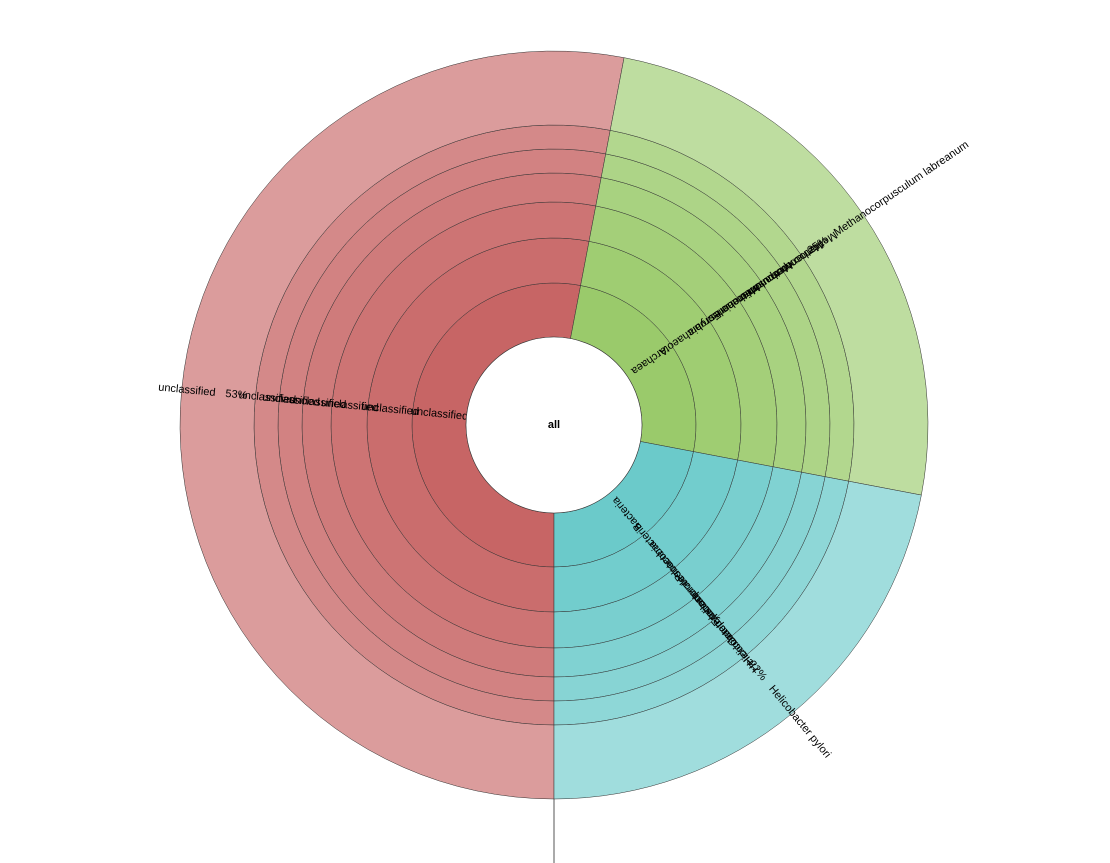 This screenshot has height=863, width=1110. Describe the element at coordinates (267, 397) in the screenshot. I see `ring-label-0-5: unclassified` at that location.